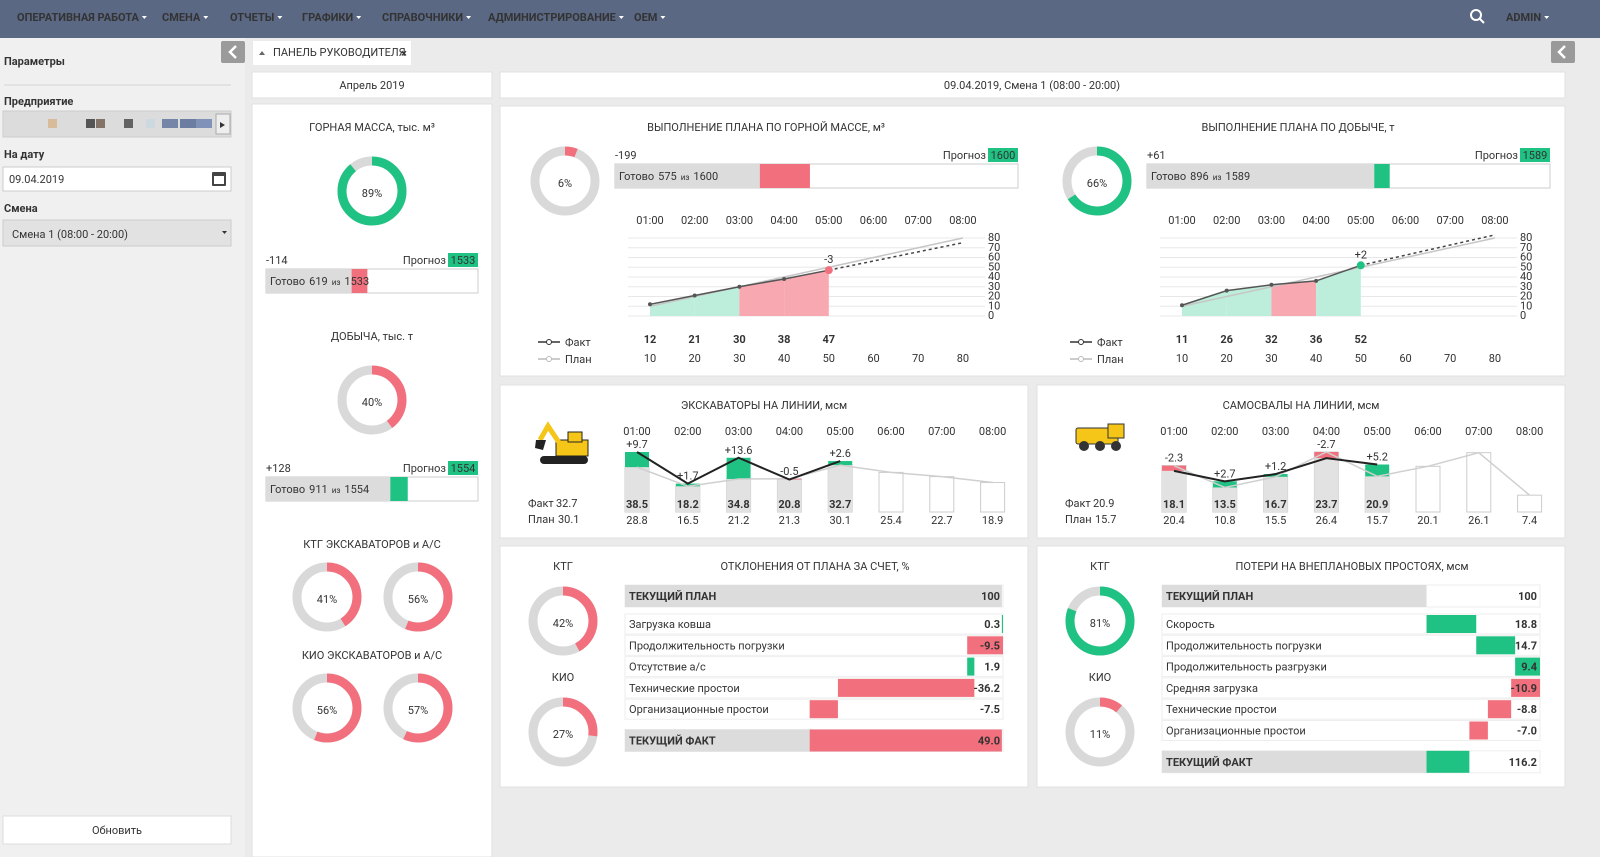 The height and width of the screenshot is (857, 1600). I want to click on donut-label: 27%, so click(563, 734).